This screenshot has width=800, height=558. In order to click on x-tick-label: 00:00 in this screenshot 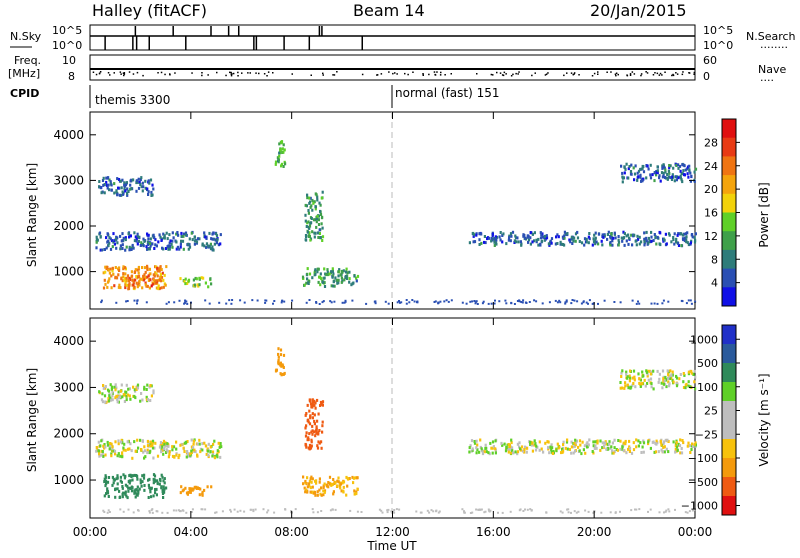, I will do `click(695, 532)`.